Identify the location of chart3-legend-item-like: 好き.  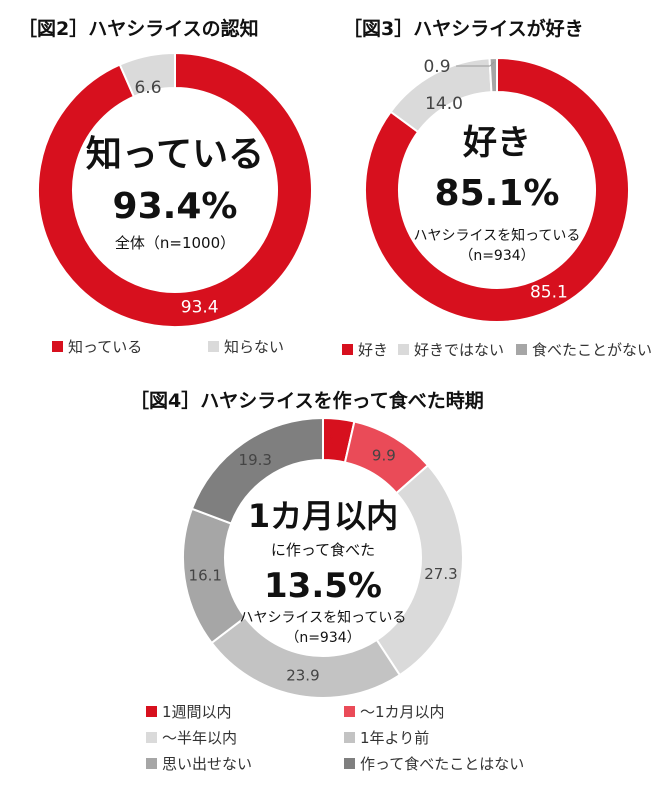
(365, 349).